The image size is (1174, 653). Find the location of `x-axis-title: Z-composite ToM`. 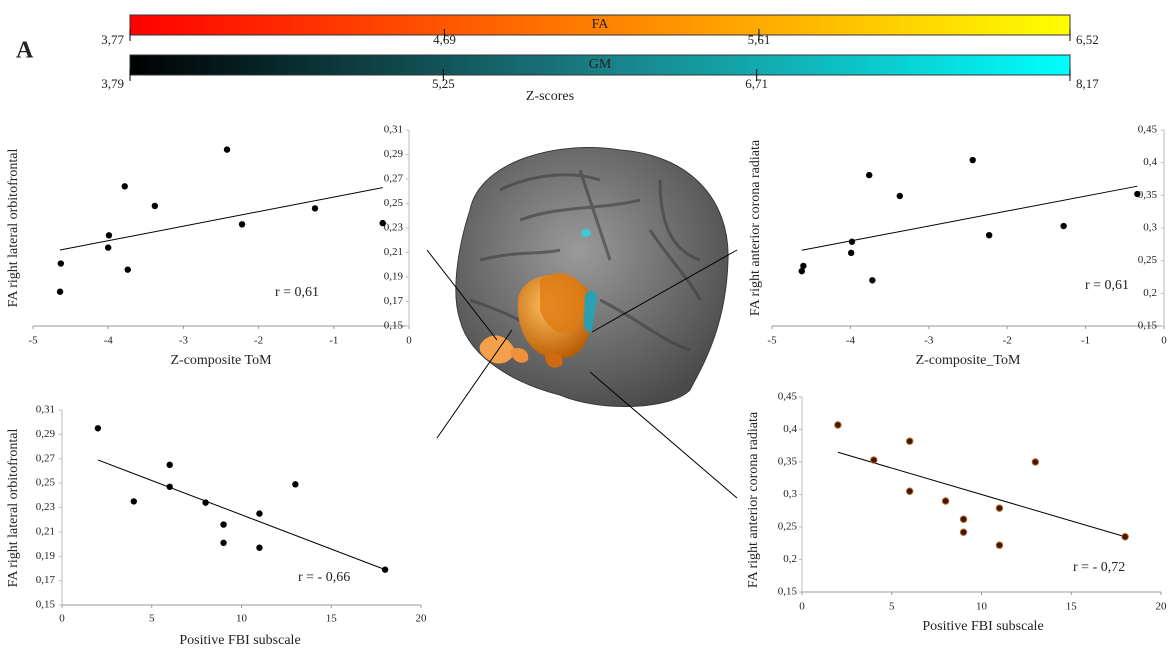

x-axis-title: Z-composite ToM is located at coordinates (221, 360).